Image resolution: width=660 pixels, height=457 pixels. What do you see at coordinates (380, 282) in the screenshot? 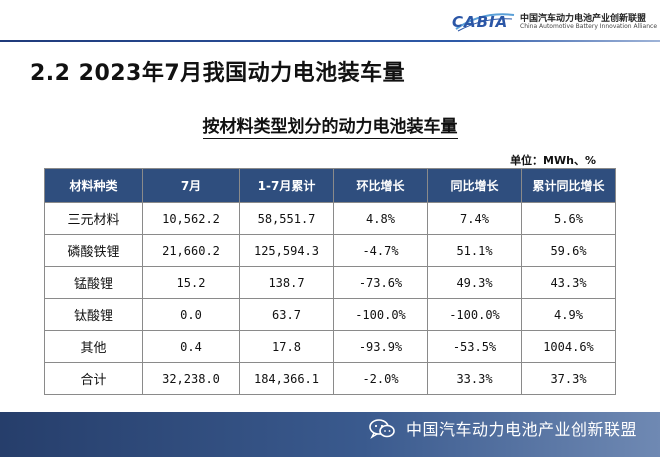
I see `cell-value: -73.6%` at bounding box center [380, 282].